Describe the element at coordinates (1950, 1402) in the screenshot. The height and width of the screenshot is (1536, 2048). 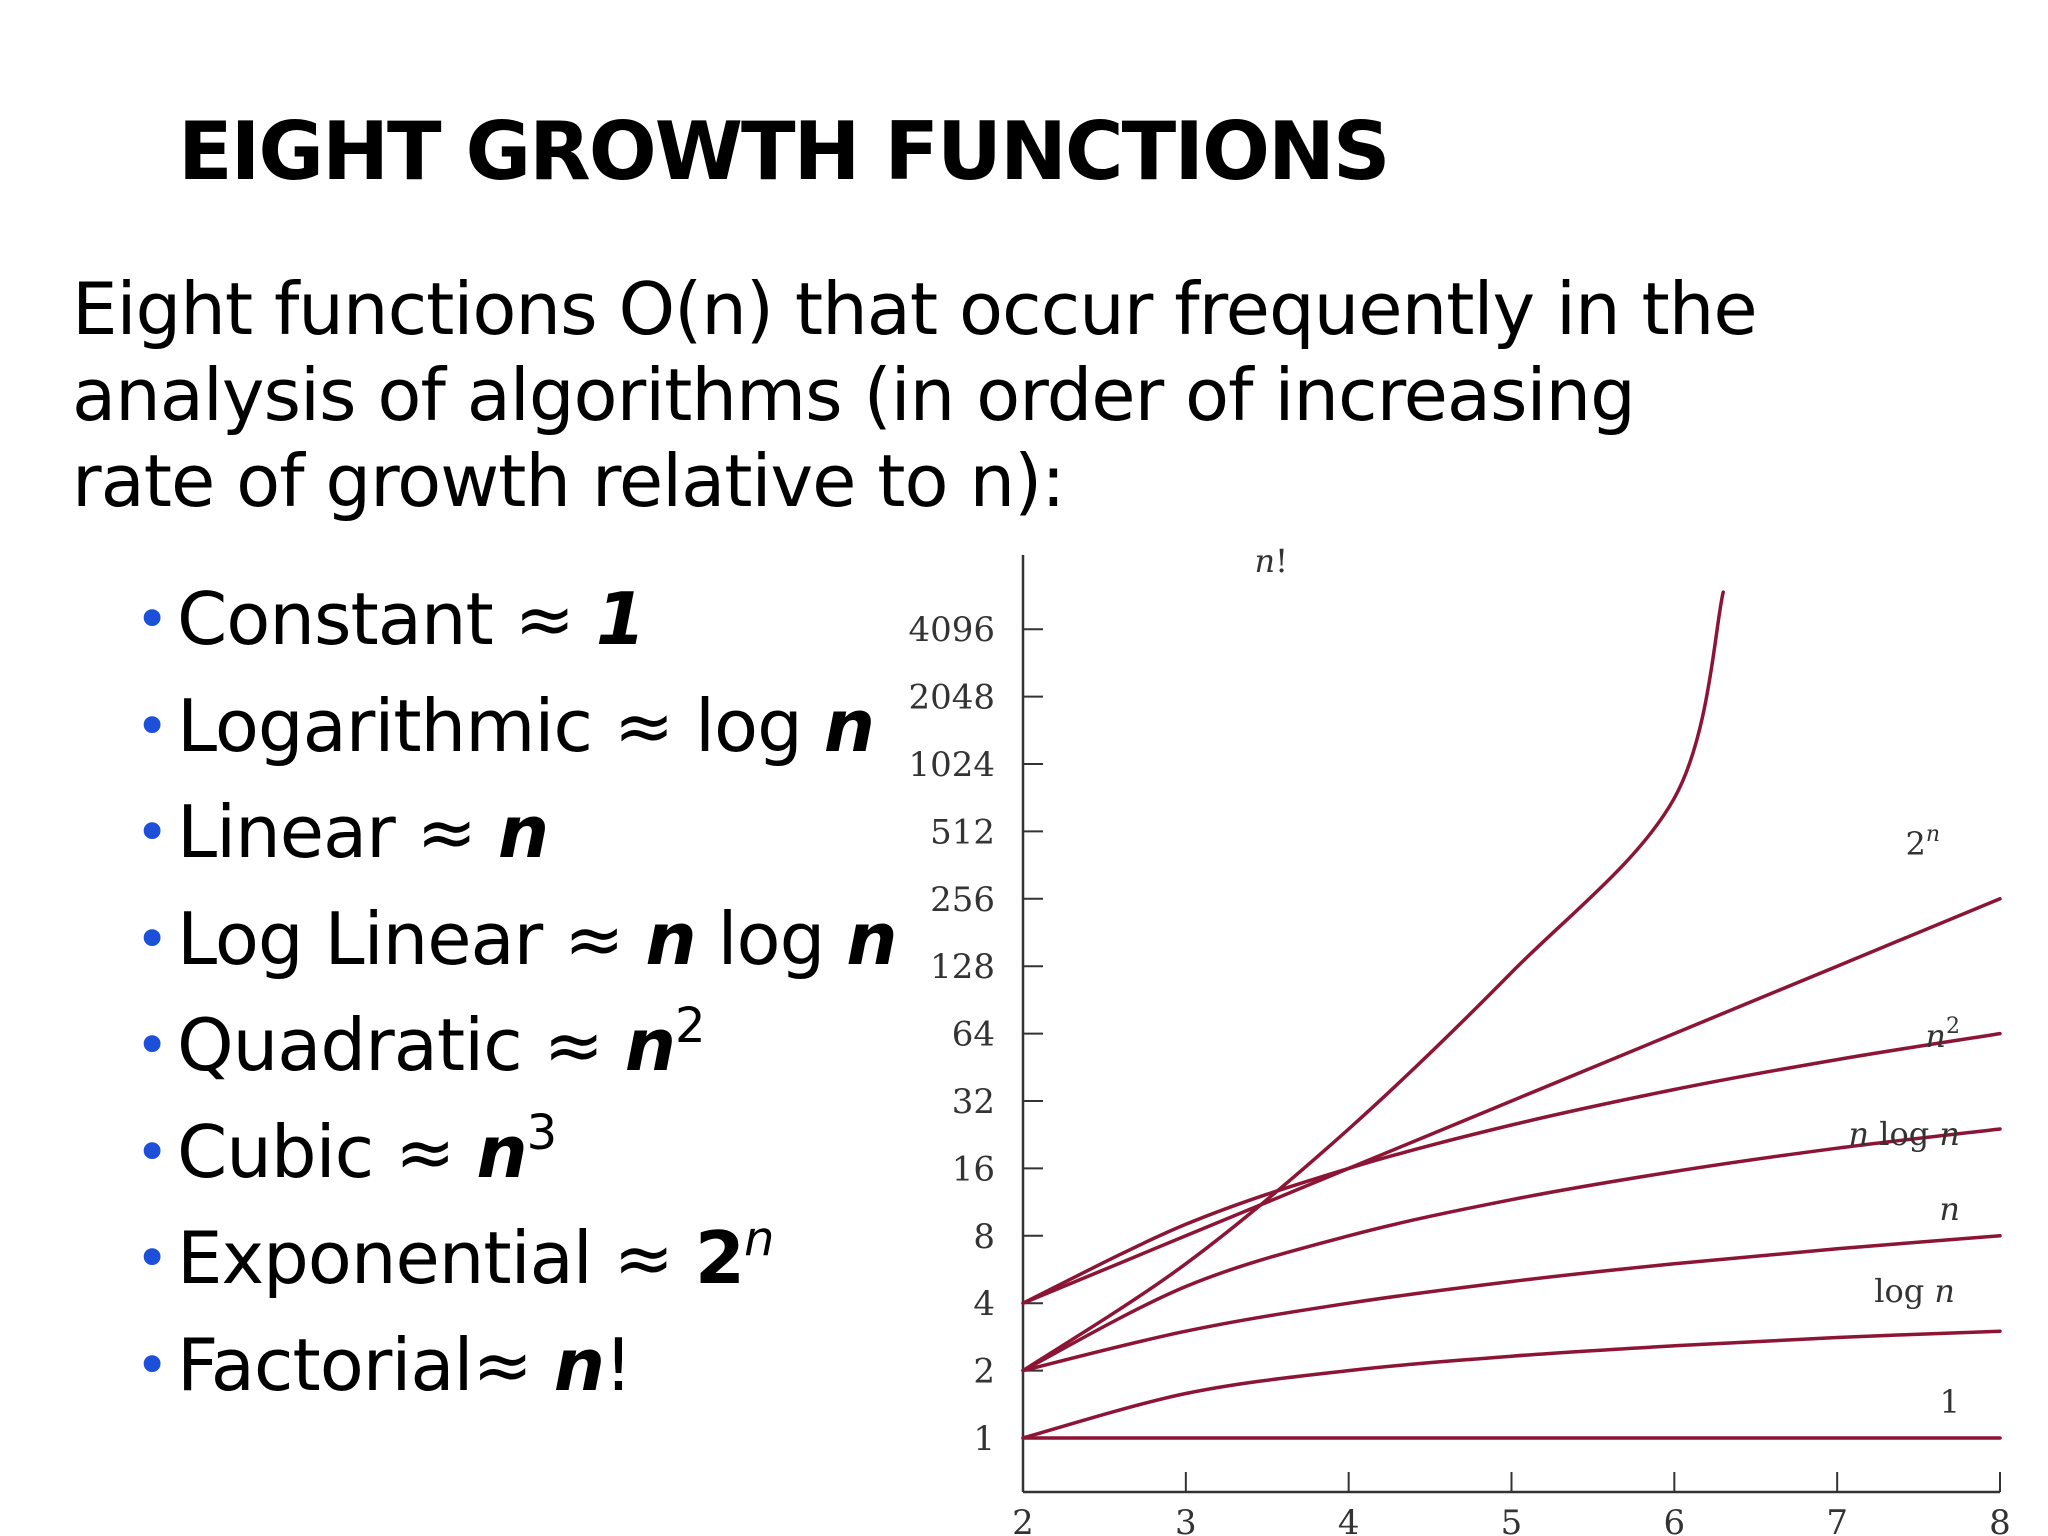
I see `curve-label: 1` at that location.